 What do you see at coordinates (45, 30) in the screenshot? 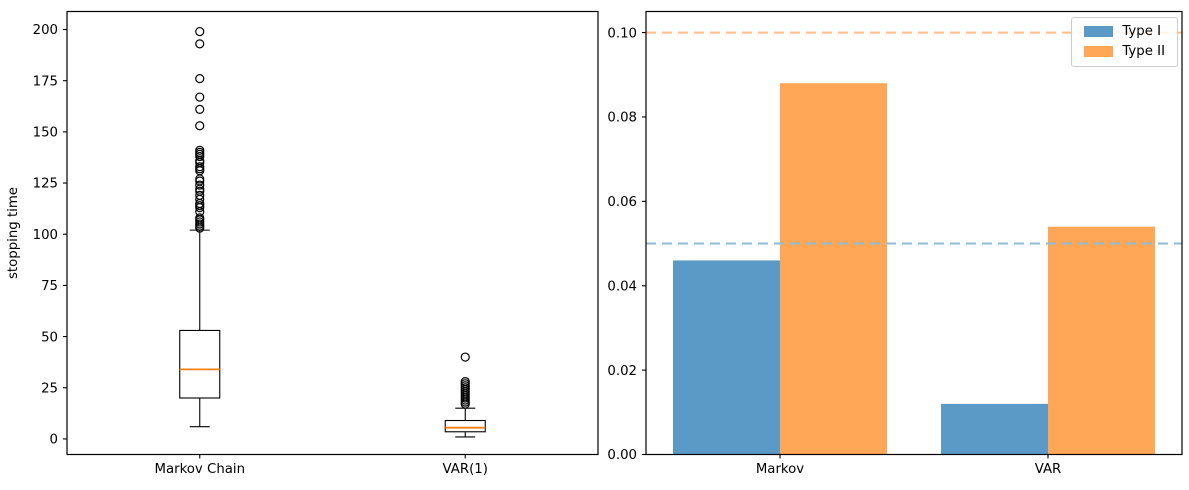
I see `y-tick-label: 200` at bounding box center [45, 30].